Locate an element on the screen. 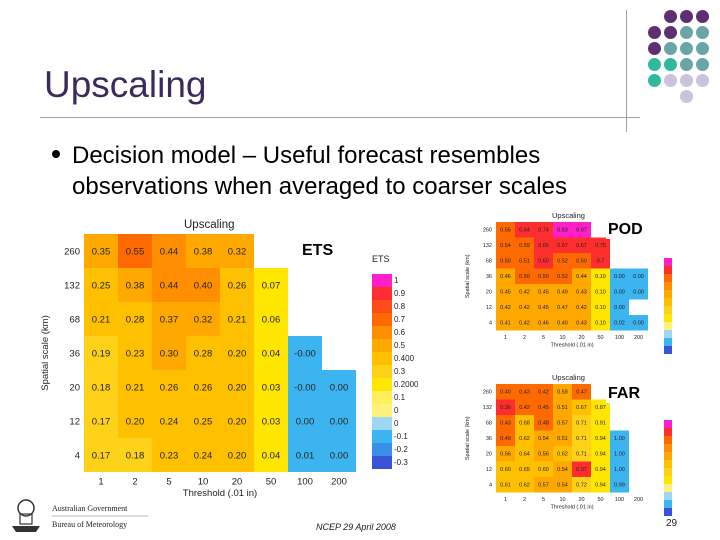 The height and width of the screenshot is (540, 720). cell-value-label: 0.10 is located at coordinates (600, 277).